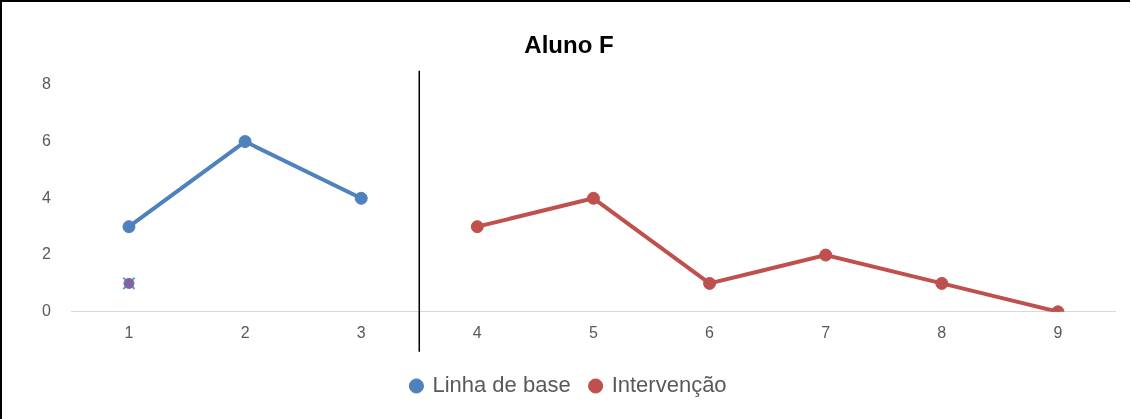 This screenshot has width=1132, height=419. Describe the element at coordinates (501, 385) in the screenshot. I see `legend-label: Linha de base` at that location.